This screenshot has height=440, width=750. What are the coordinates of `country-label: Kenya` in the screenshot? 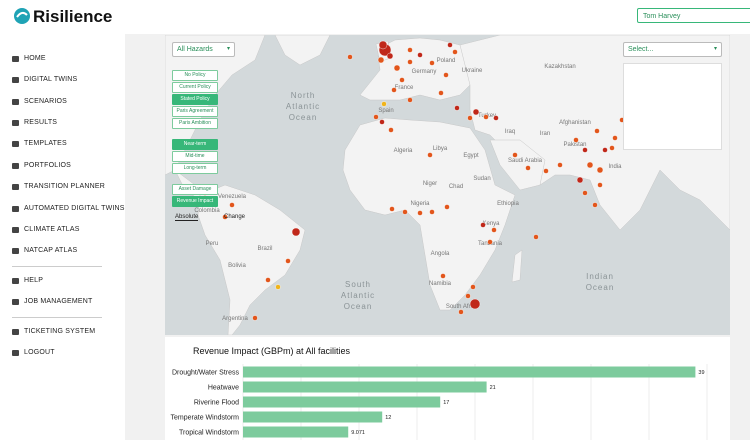 It's located at (491, 224).